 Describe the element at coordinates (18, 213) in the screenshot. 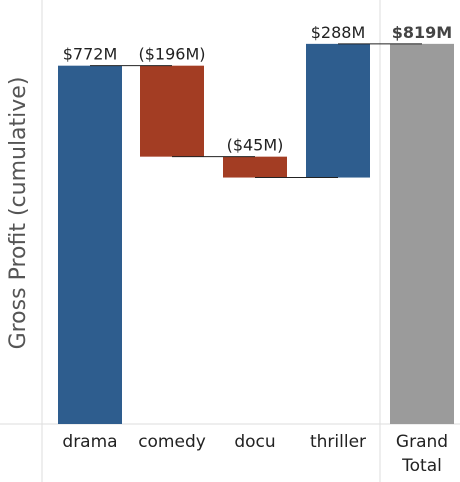

I see `y-axis-title: Gross Profit (cumulative)` at that location.